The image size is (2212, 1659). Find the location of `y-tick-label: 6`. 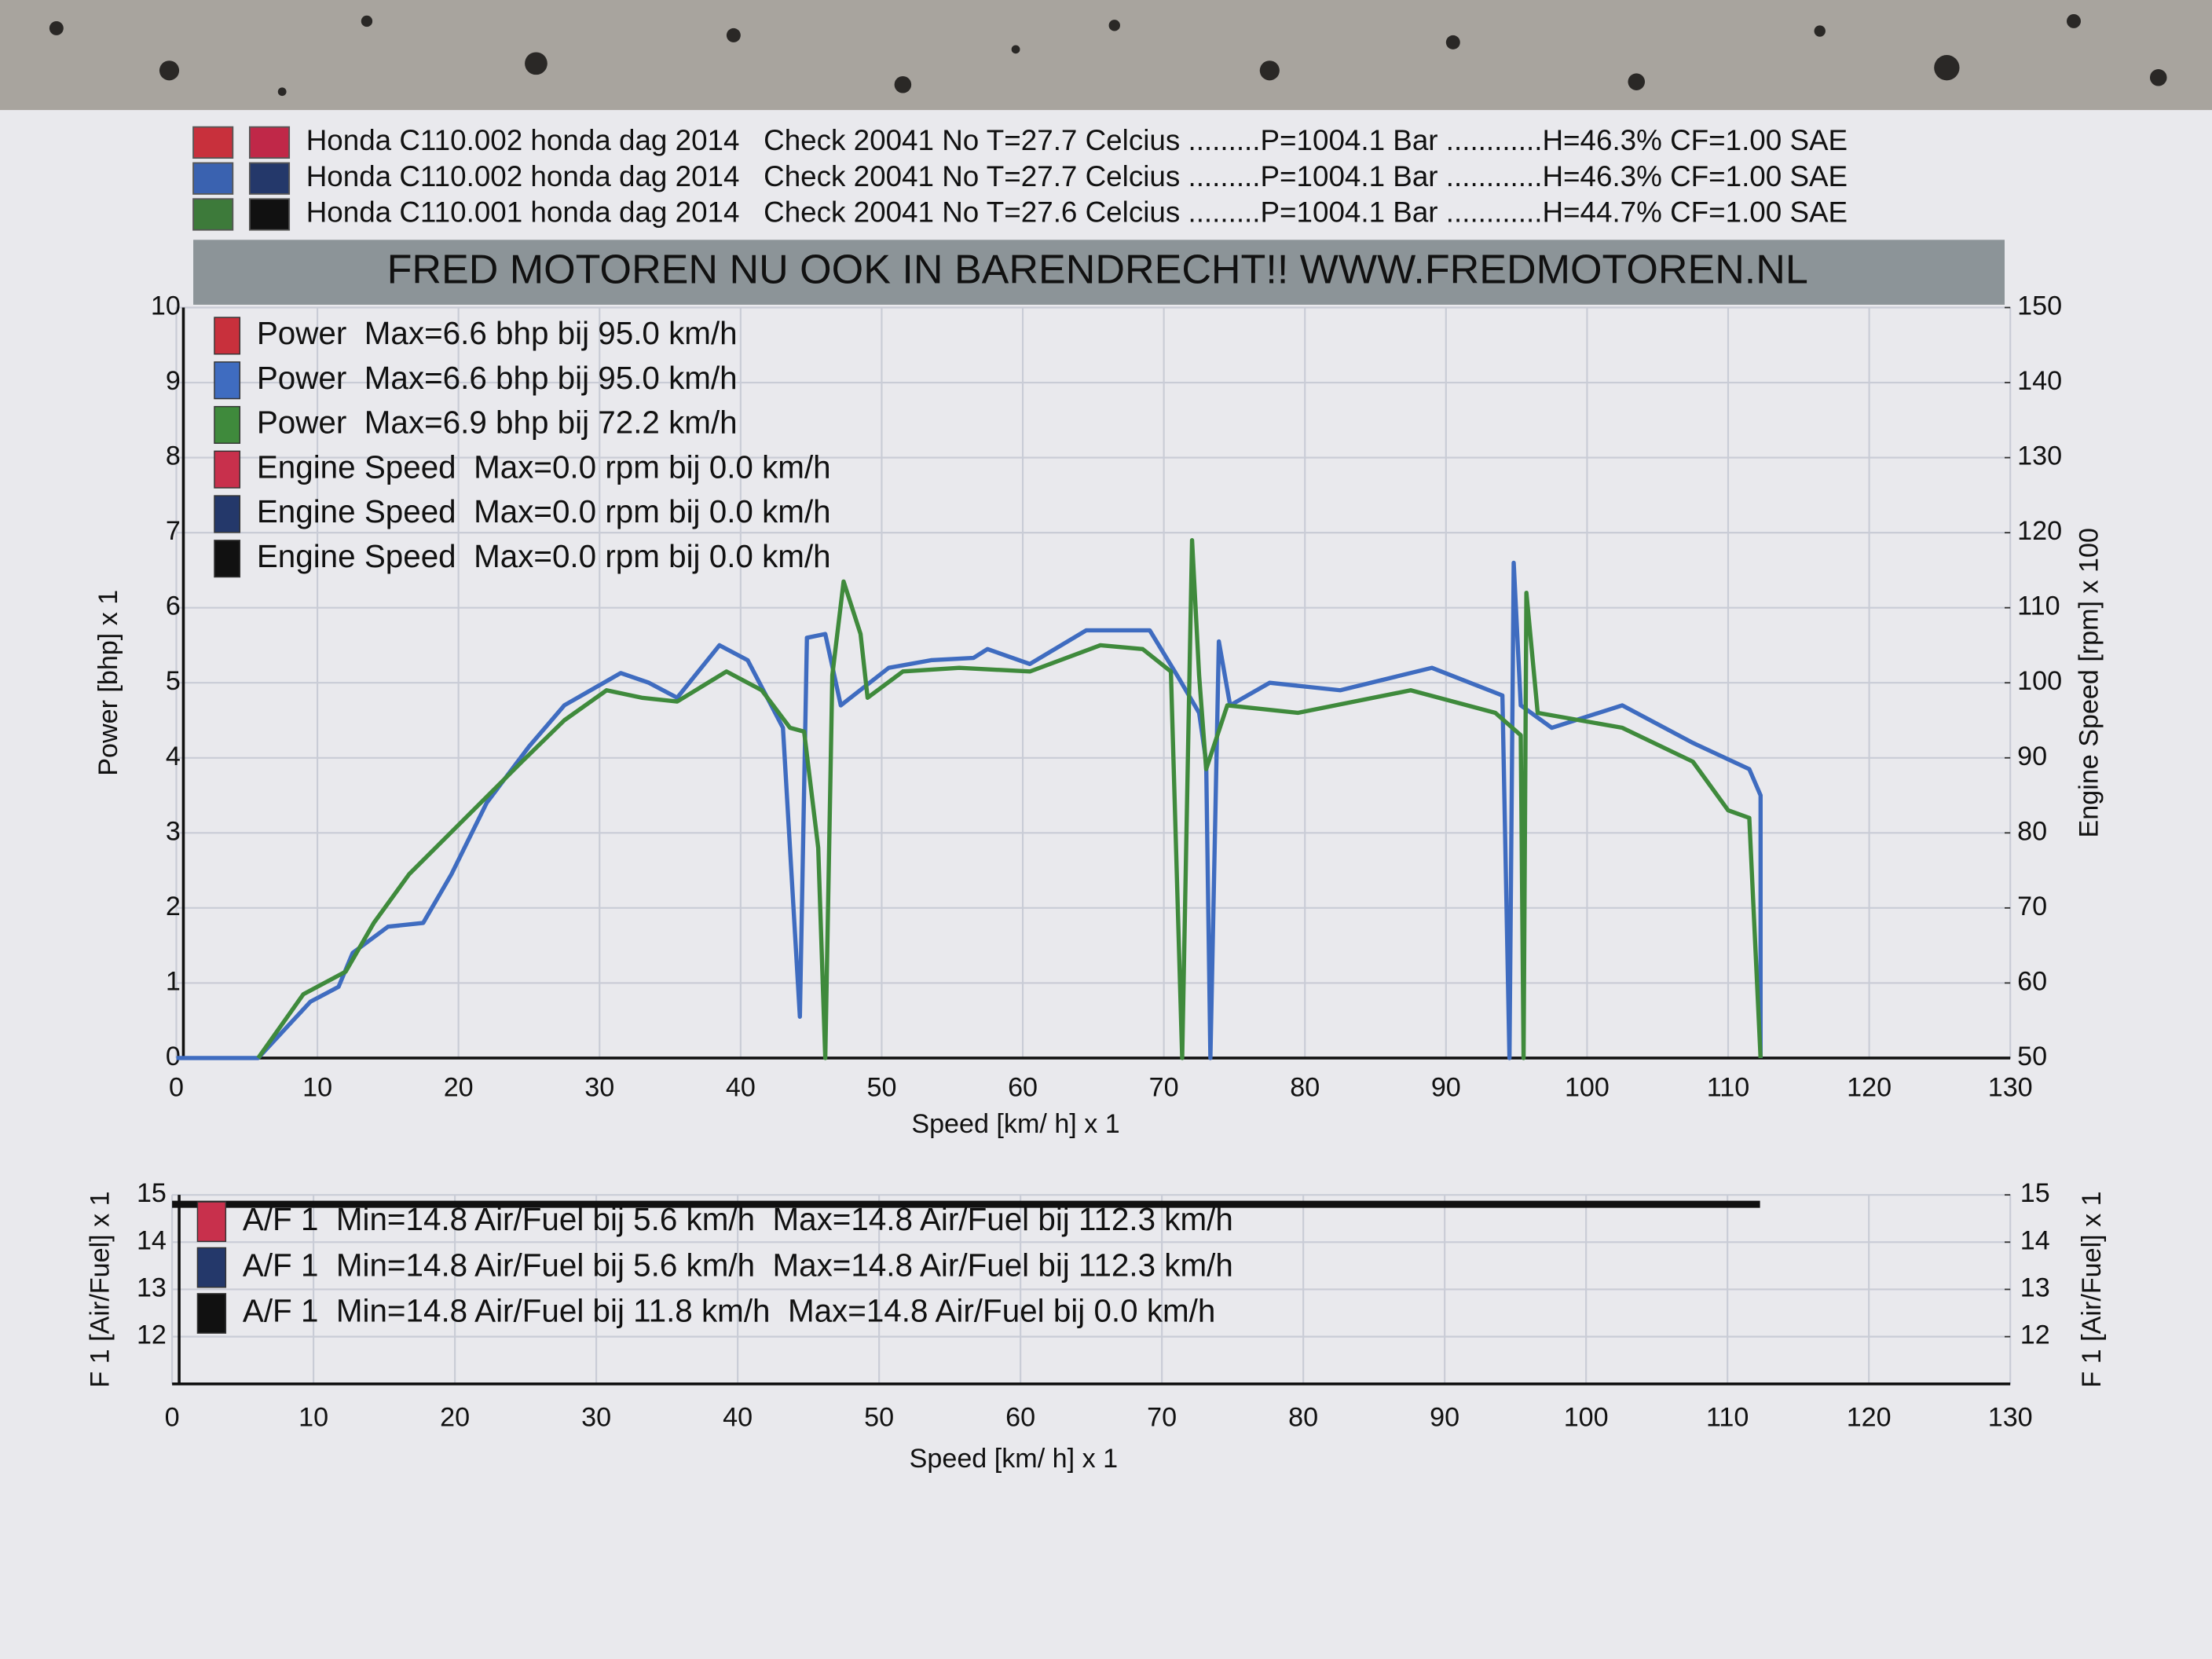

y-tick-label: 6 is located at coordinates (173, 606).